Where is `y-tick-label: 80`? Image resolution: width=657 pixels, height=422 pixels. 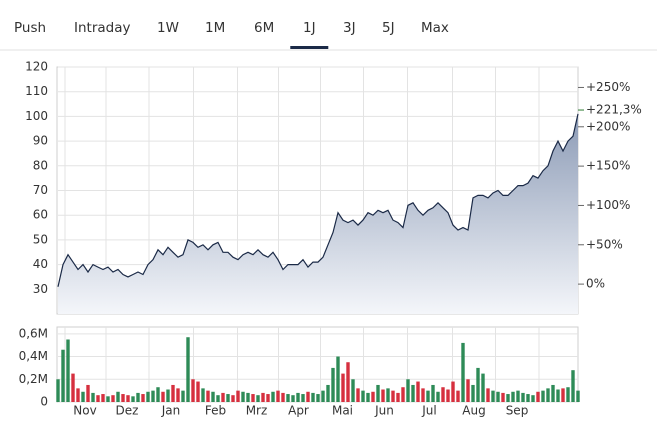
y-tick-label: 80 is located at coordinates (40, 165).